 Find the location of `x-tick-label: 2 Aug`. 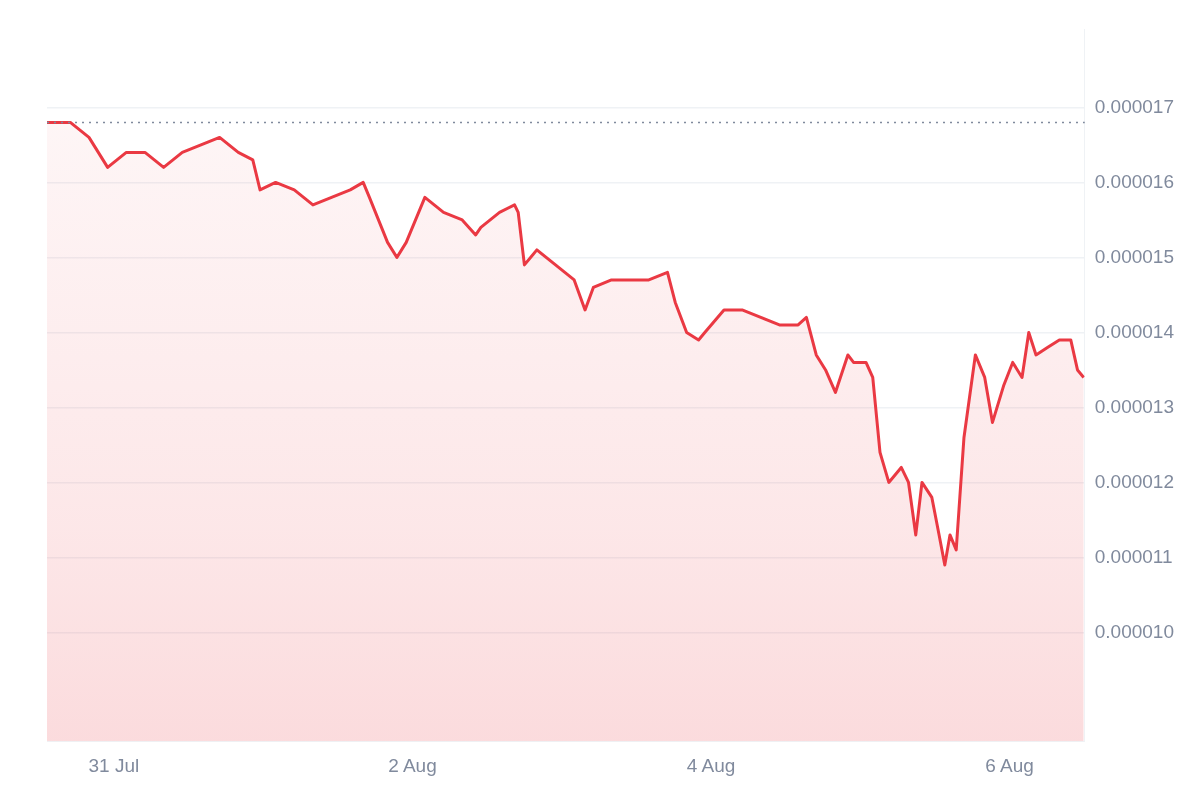

x-tick-label: 2 Aug is located at coordinates (412, 765).